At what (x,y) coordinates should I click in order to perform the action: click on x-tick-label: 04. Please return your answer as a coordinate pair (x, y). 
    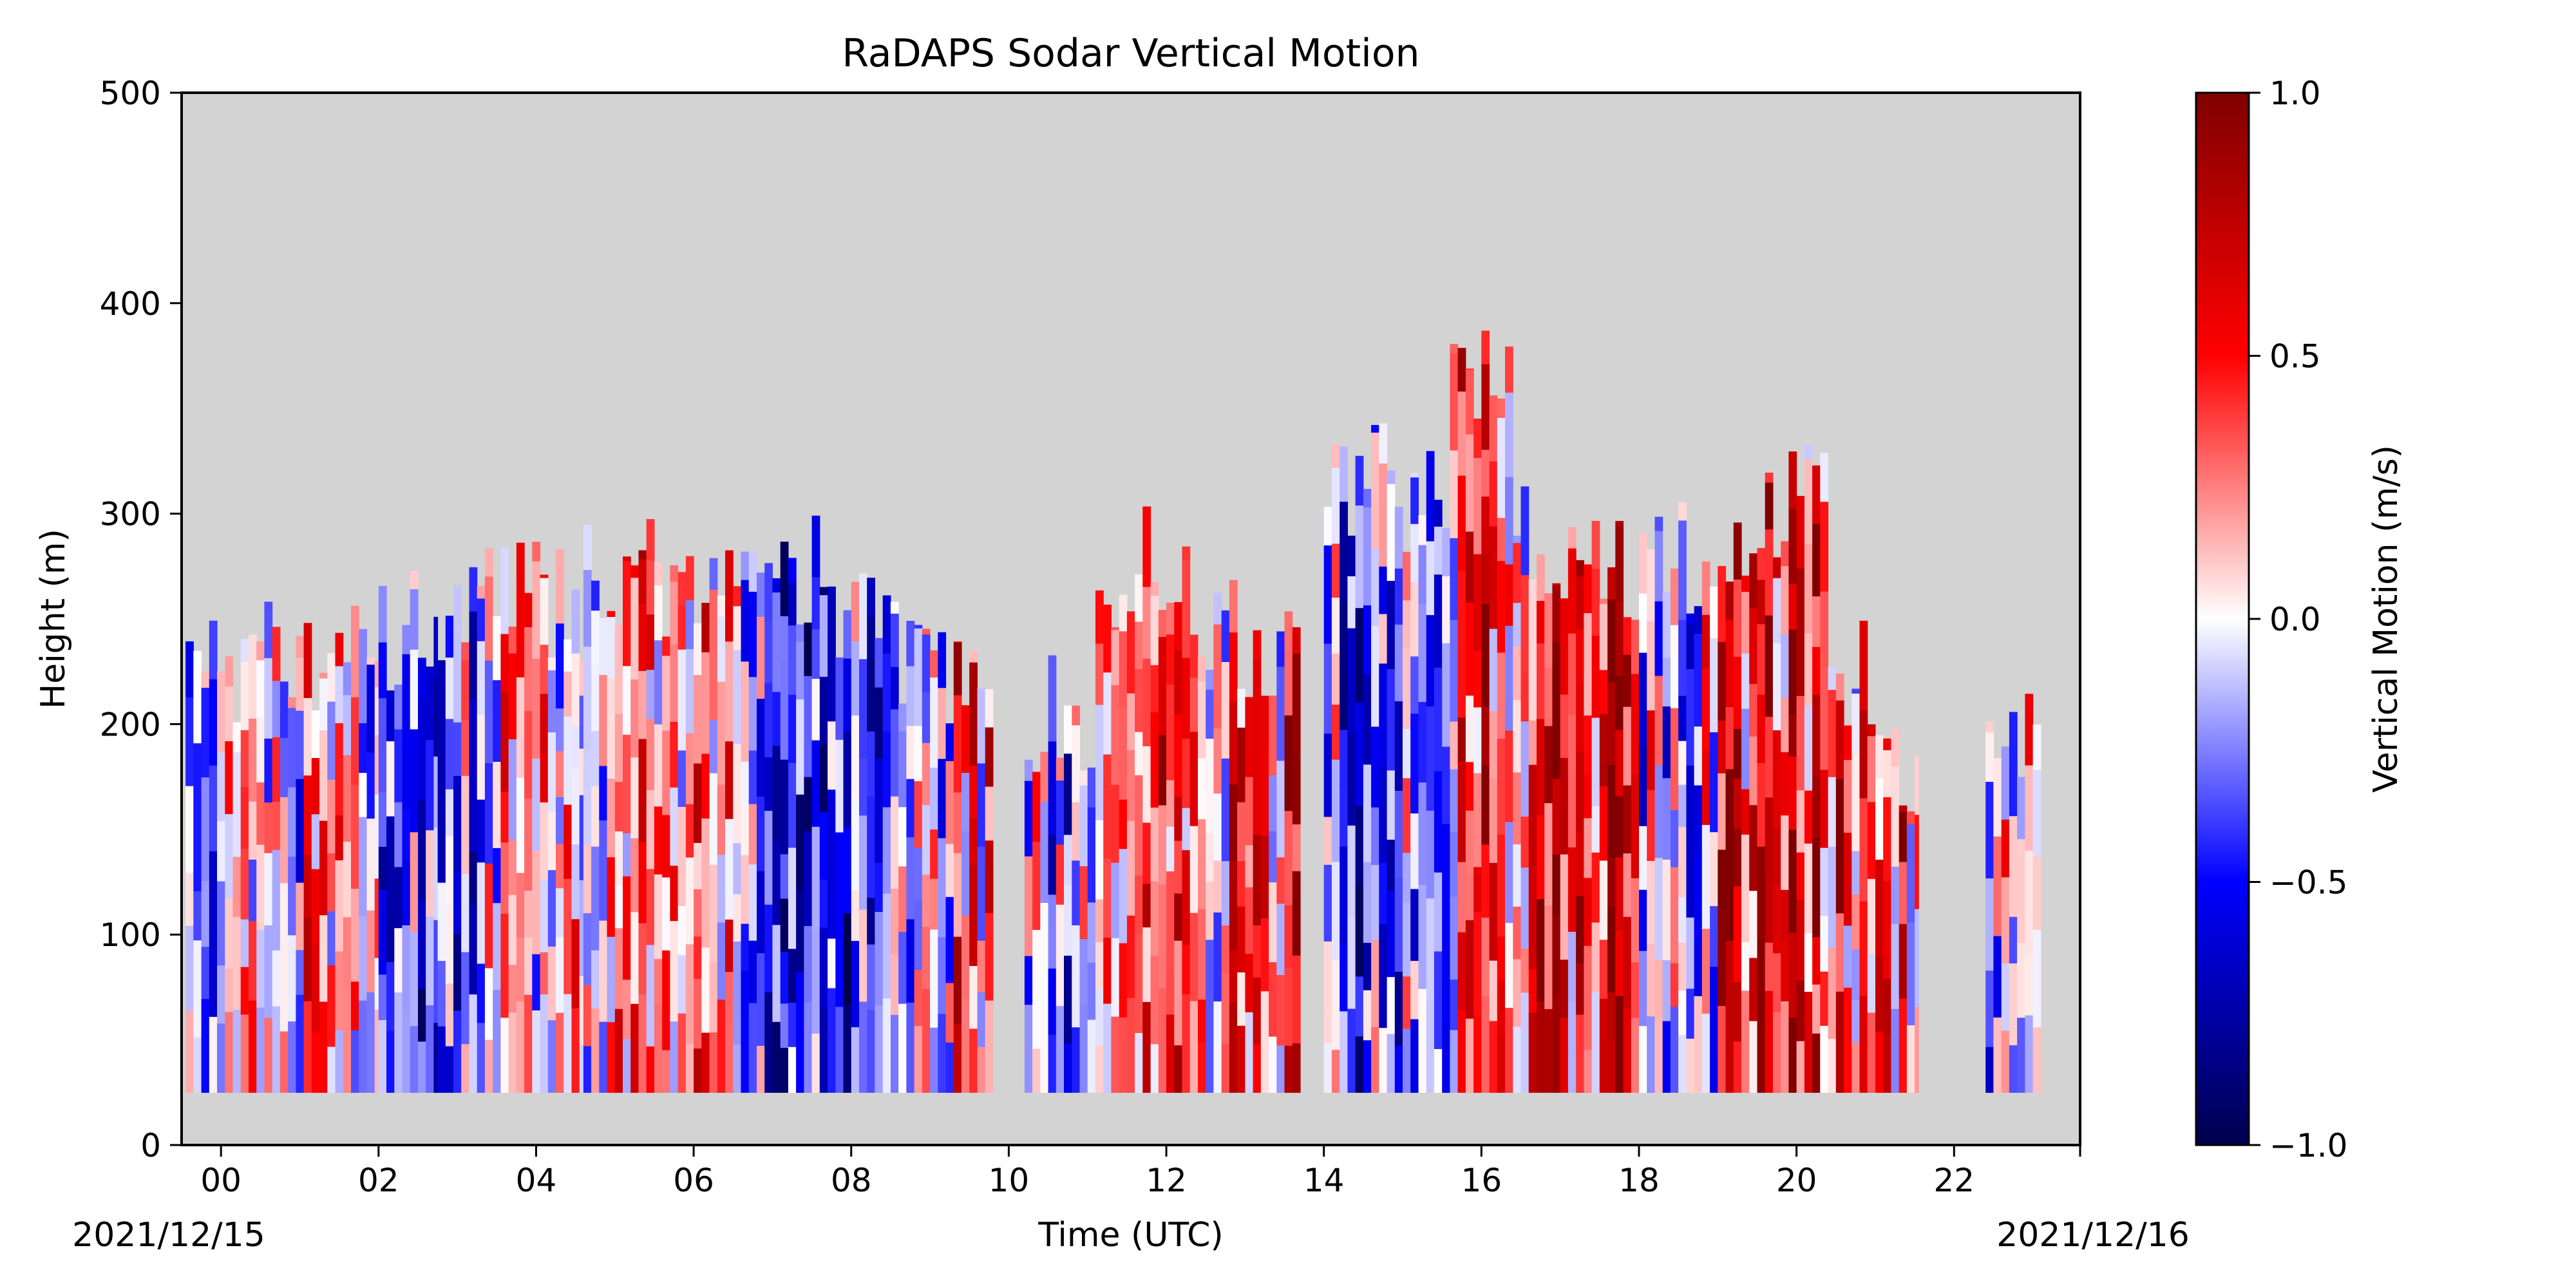
    Looking at the image, I should click on (537, 1180).